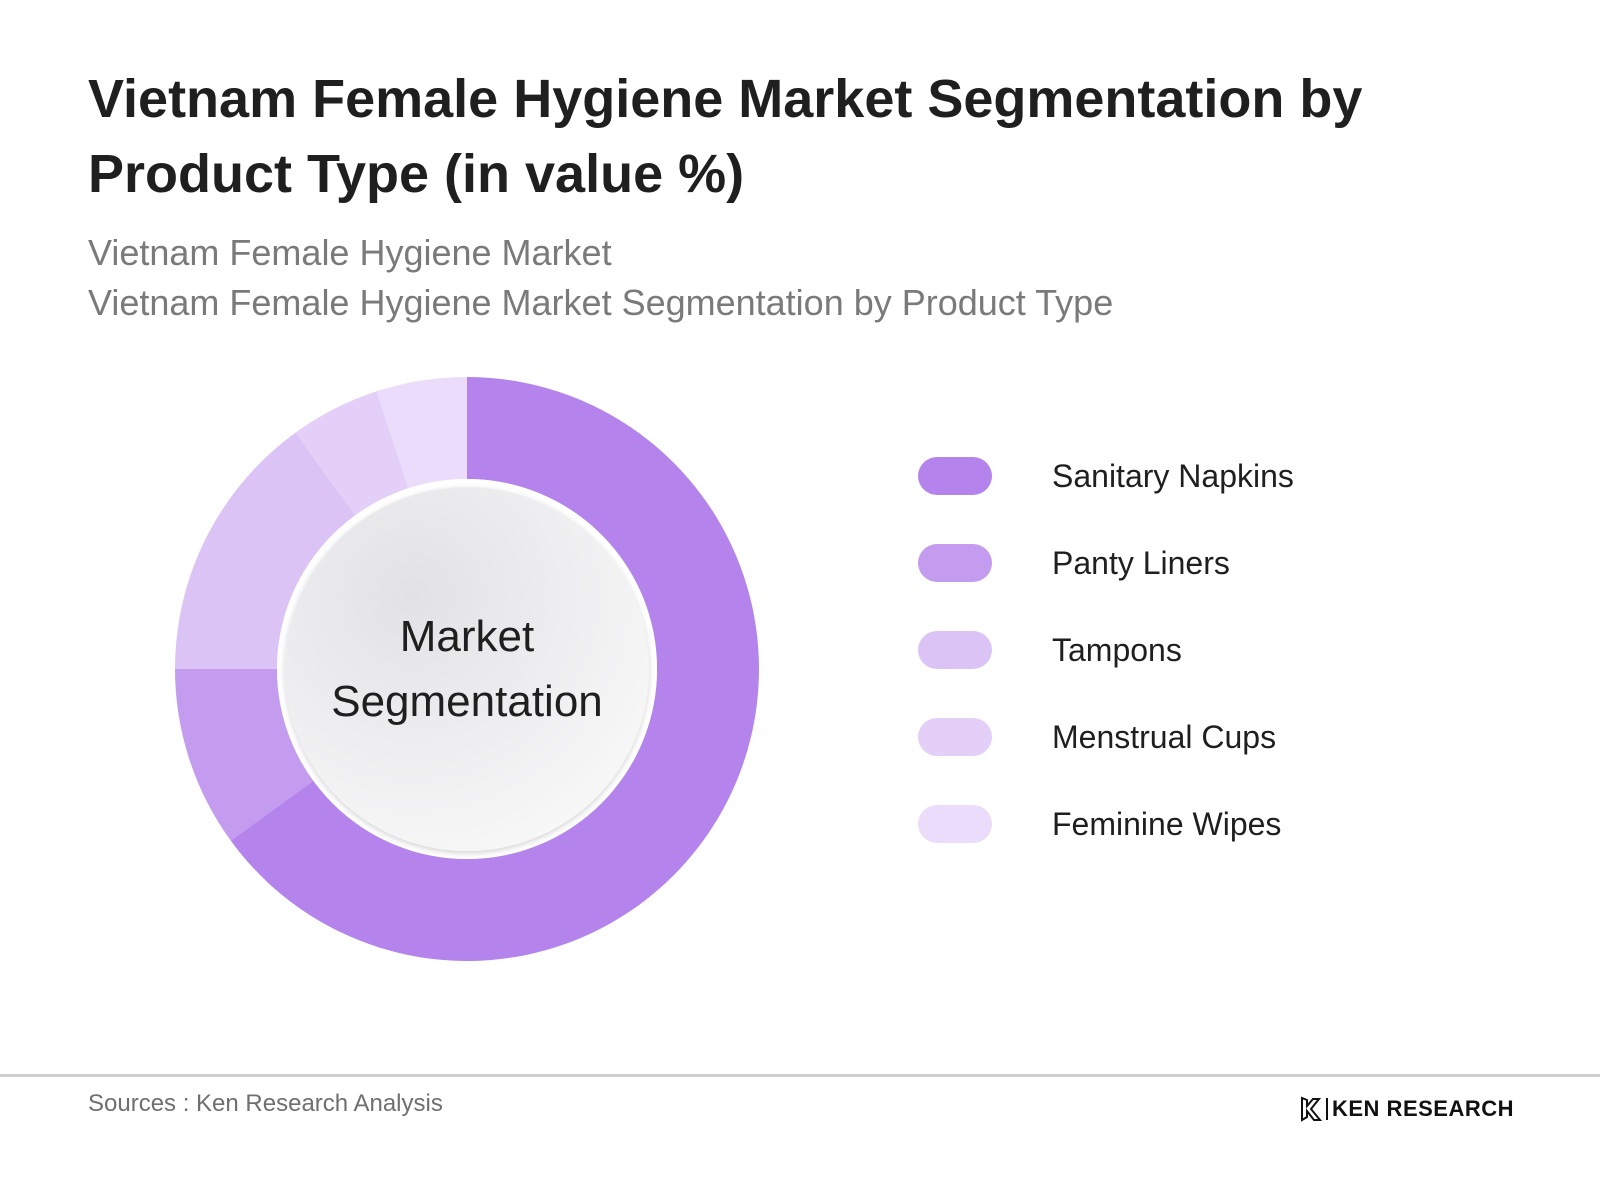  What do you see at coordinates (1164, 736) in the screenshot?
I see `legend-label: Menstrual Cups` at bounding box center [1164, 736].